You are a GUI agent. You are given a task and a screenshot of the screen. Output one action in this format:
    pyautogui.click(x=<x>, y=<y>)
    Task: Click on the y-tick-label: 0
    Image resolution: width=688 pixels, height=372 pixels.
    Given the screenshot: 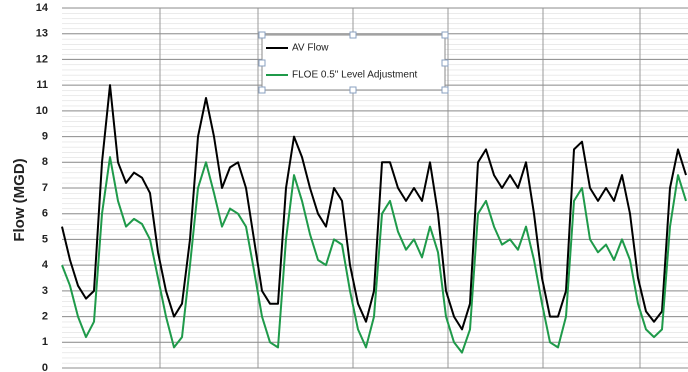 What is the action you would take?
    pyautogui.click(x=45, y=367)
    